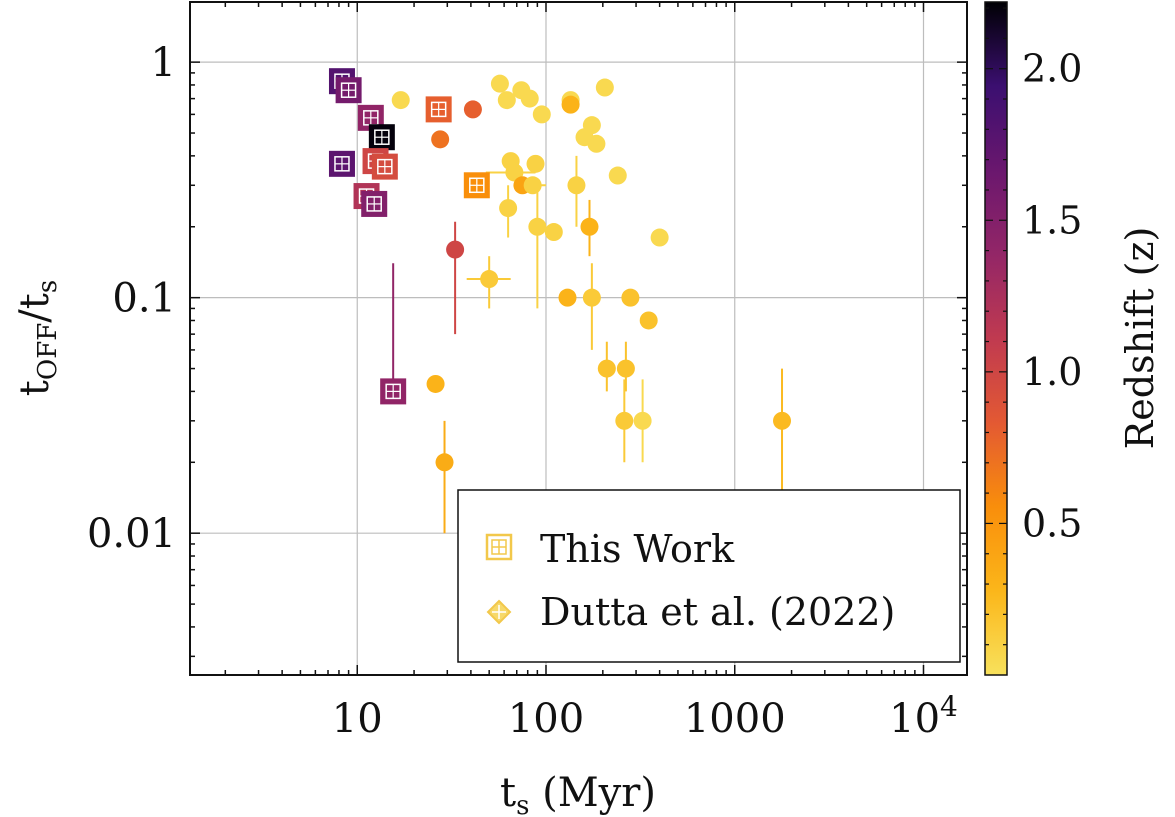 The width and height of the screenshot is (1175, 817). I want to click on colorbar-title: Redshift (z), so click(1140, 338).